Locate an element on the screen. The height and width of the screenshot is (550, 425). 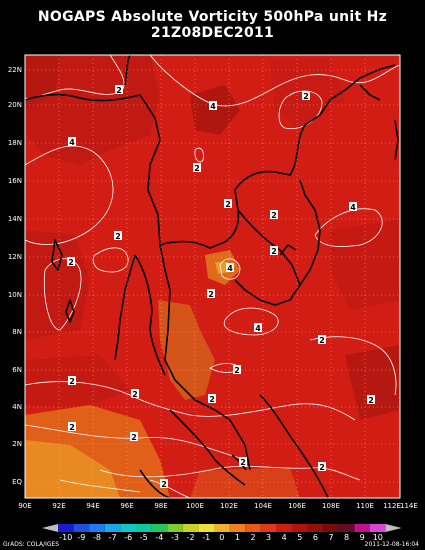
colorbar-label: 0 is located at coordinates (221, 537).